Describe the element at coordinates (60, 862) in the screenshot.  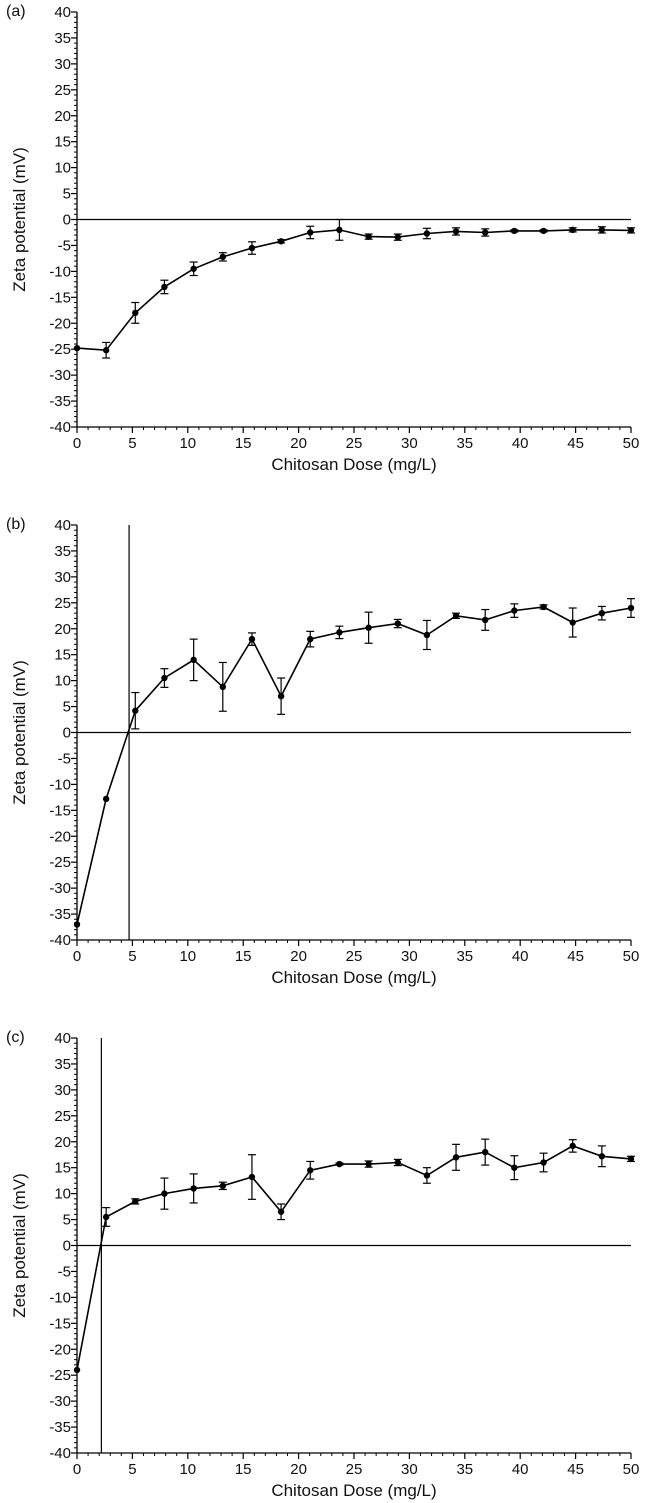
I see `y-tick-label: -25` at that location.